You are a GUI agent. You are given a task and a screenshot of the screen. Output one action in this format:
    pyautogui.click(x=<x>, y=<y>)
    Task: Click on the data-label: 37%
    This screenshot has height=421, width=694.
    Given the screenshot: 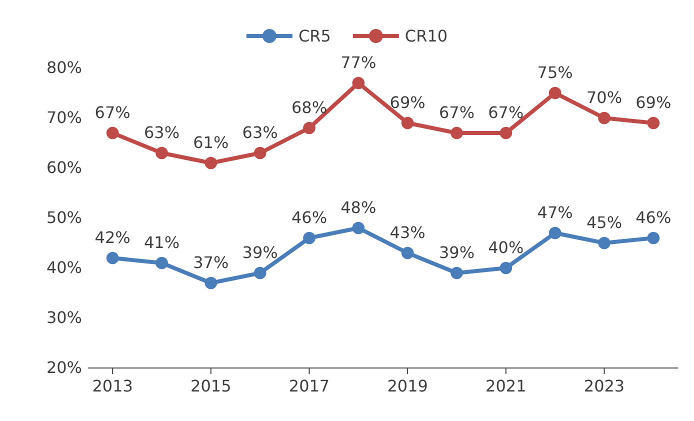 What is the action you would take?
    pyautogui.click(x=211, y=262)
    